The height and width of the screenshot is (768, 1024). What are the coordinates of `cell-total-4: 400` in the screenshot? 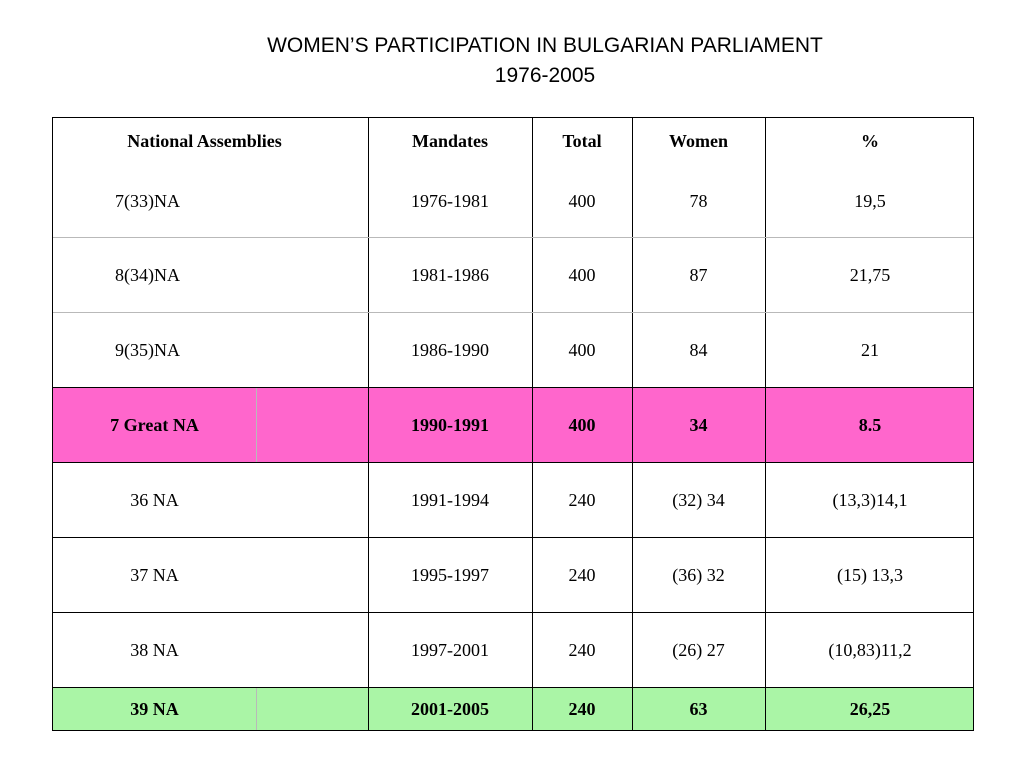 It's located at (582, 425).